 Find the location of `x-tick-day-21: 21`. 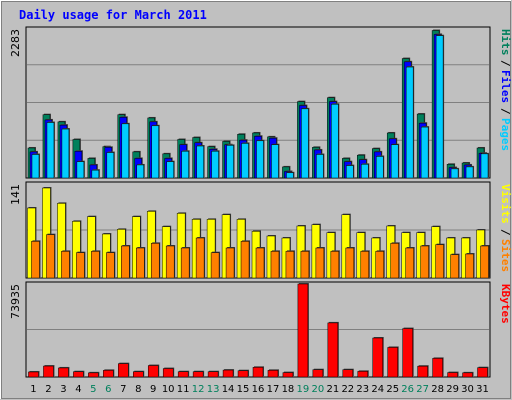

x-tick-day-21: 21 is located at coordinates (332, 389).